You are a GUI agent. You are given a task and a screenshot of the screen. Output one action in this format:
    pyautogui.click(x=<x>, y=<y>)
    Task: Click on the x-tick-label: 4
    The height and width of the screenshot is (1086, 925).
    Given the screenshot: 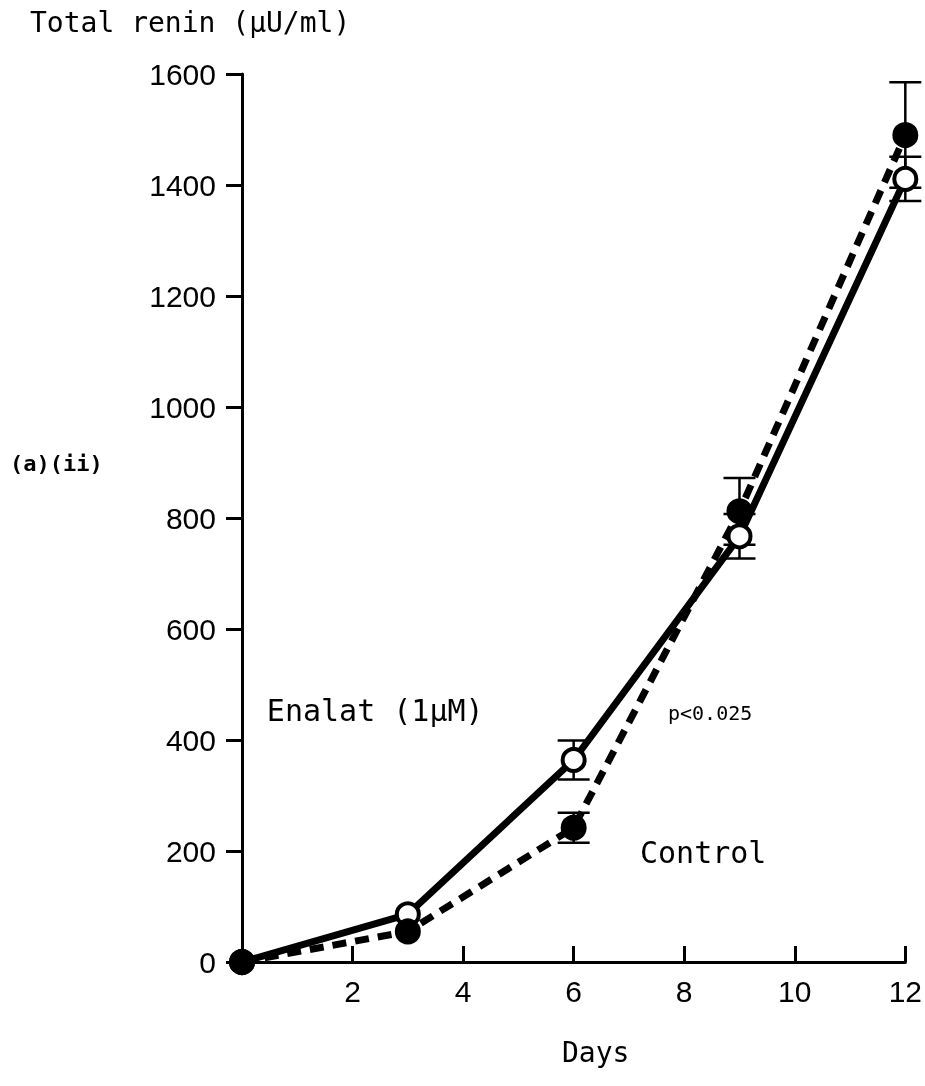 What is the action you would take?
    pyautogui.click(x=463, y=991)
    